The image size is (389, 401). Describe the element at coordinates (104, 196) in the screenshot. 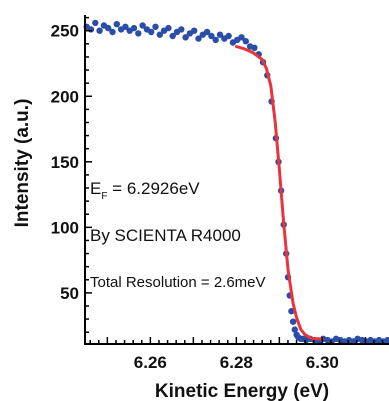

I see `fermi-subscript: F` at that location.